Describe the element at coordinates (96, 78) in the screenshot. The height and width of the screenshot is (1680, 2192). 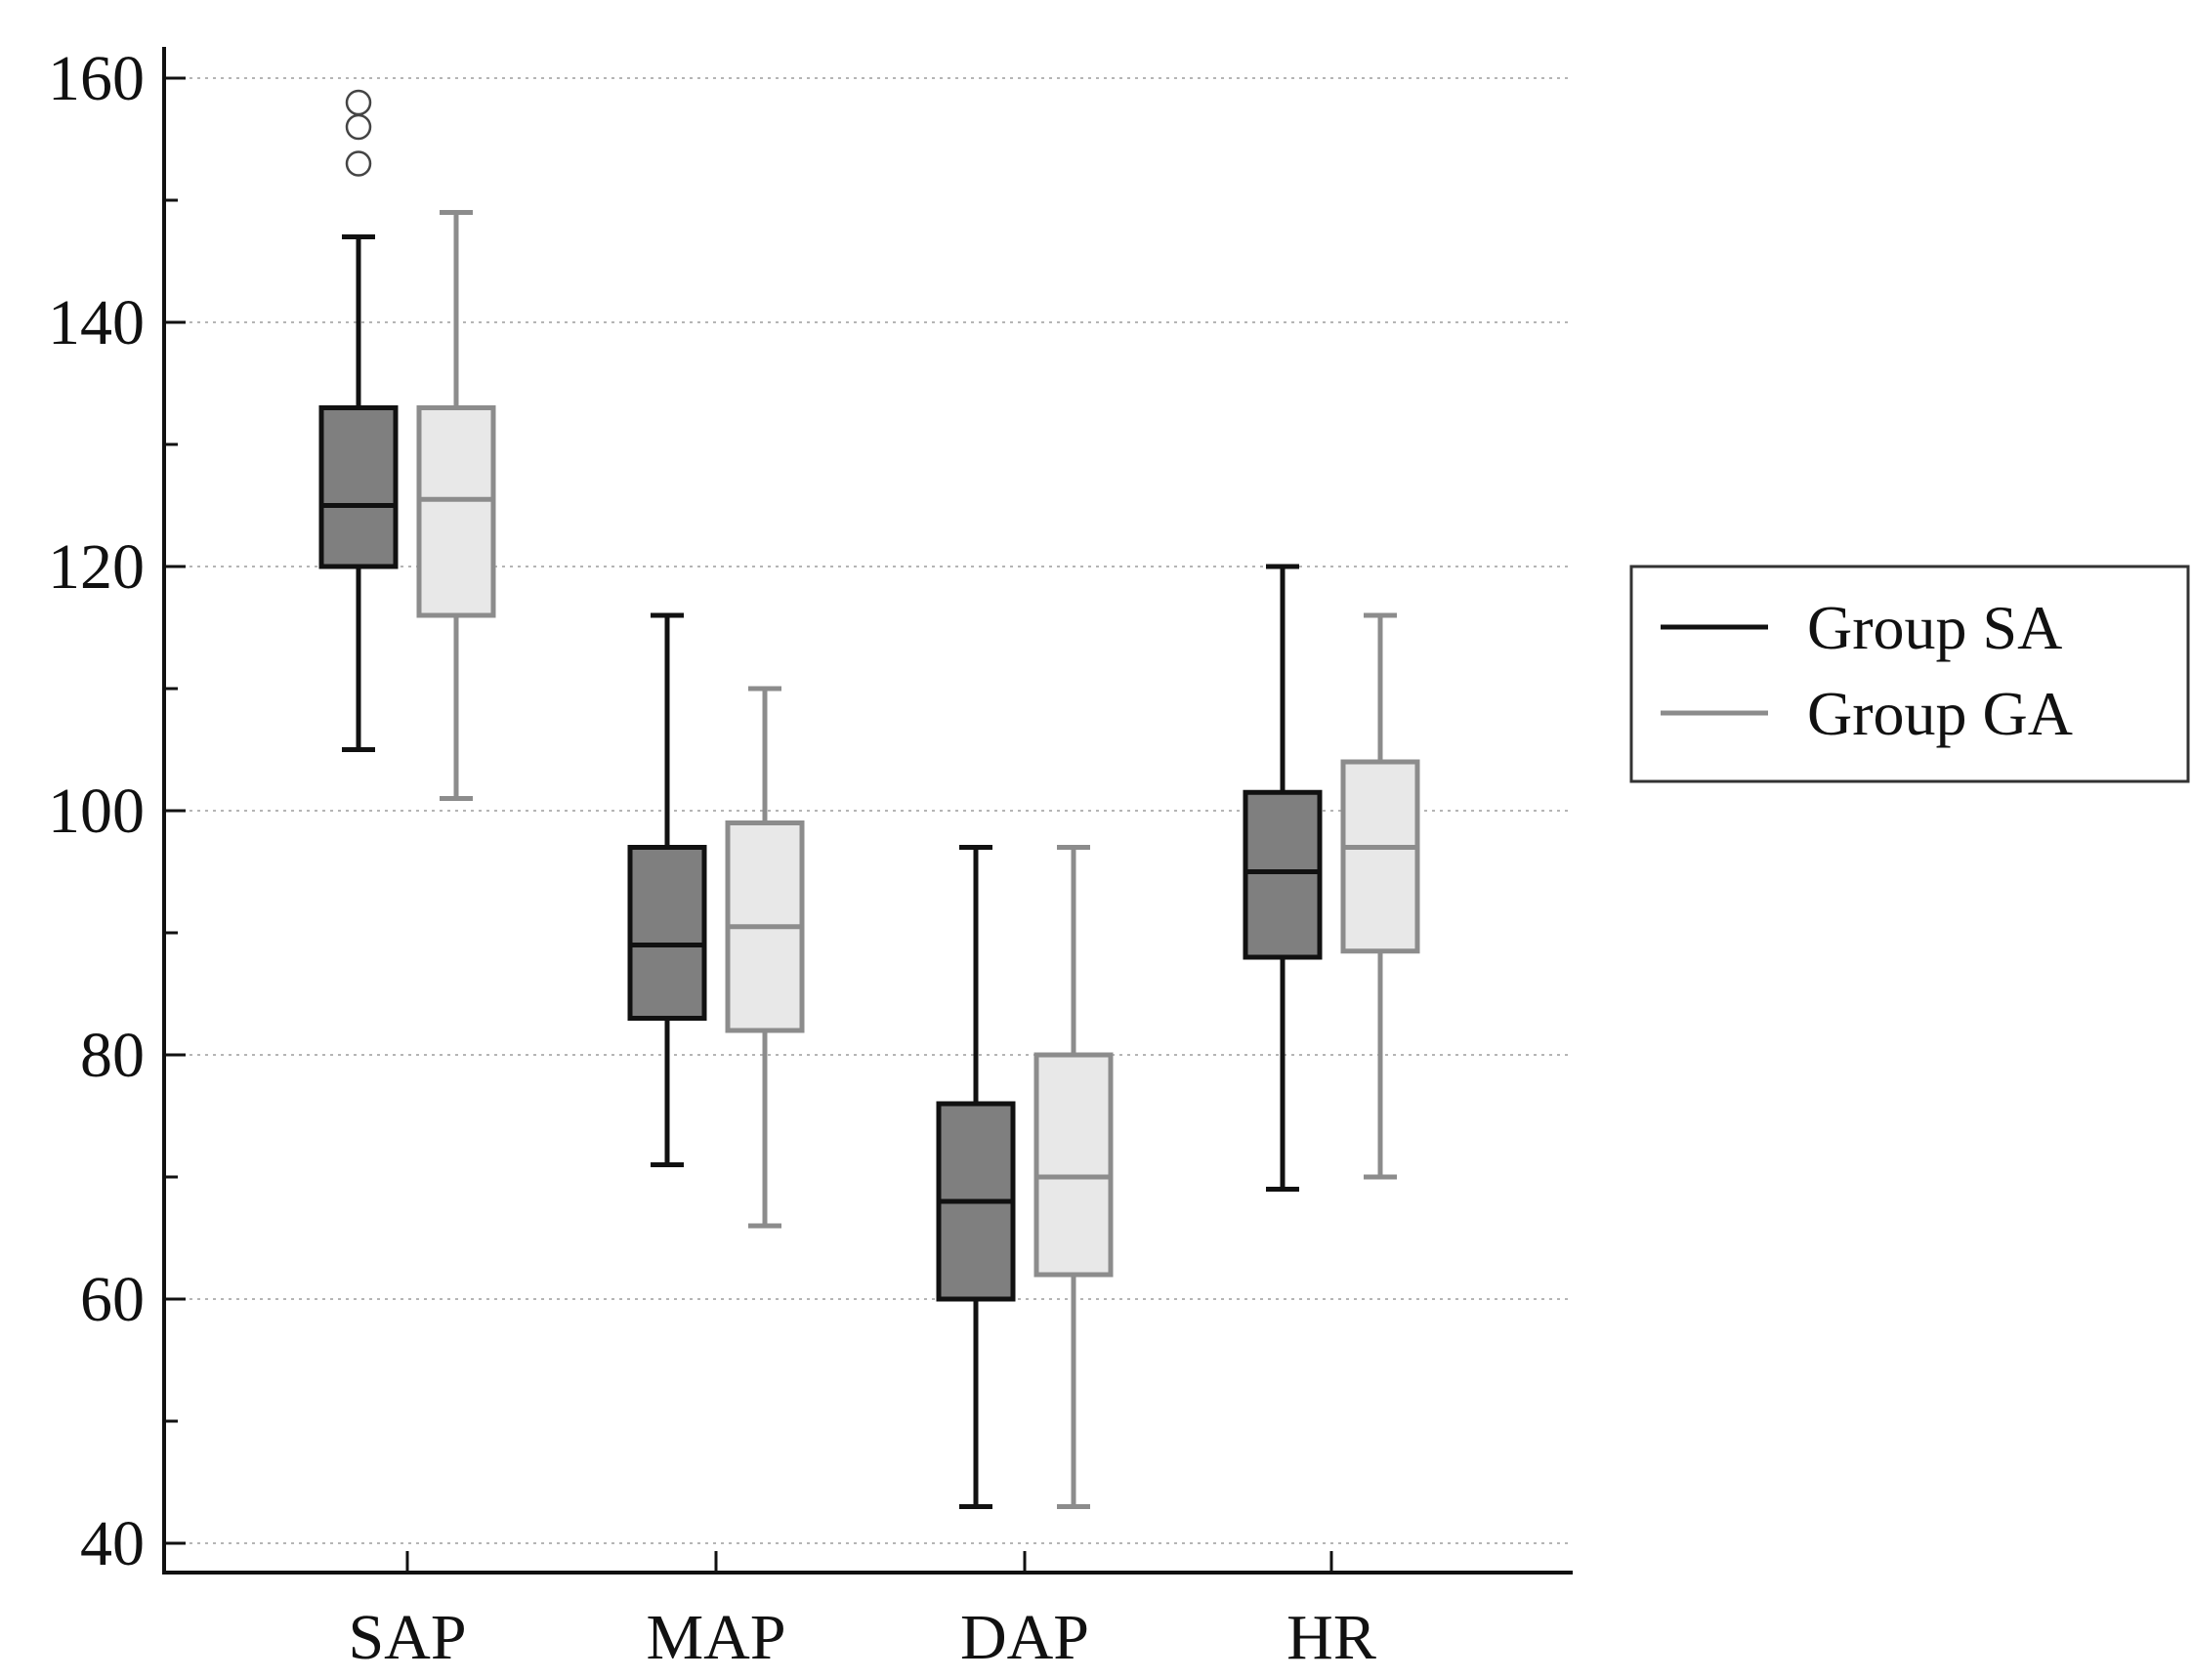
I see `y-tick-label-160: 160` at that location.